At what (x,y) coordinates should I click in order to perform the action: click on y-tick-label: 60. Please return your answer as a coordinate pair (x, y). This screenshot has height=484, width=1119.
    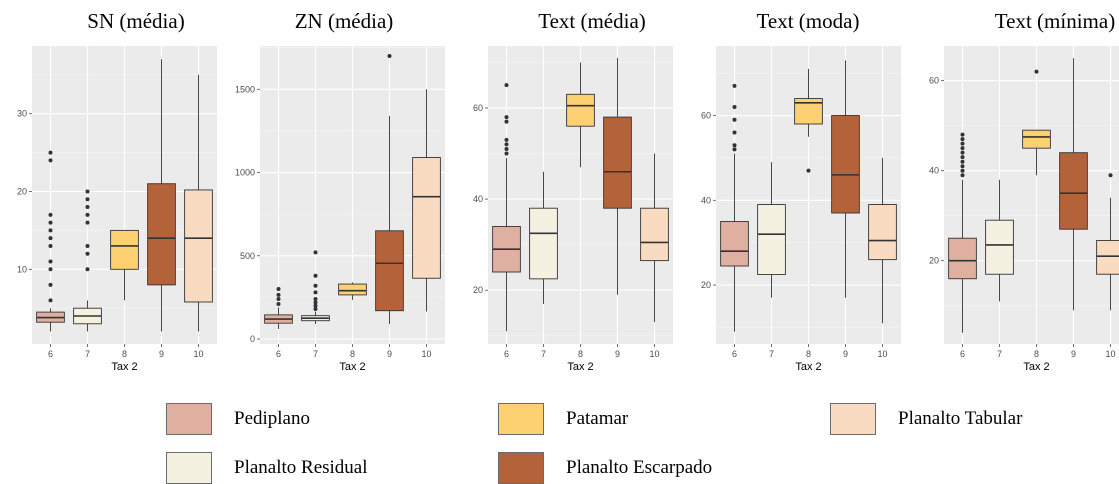
    Looking at the image, I should click on (478, 108).